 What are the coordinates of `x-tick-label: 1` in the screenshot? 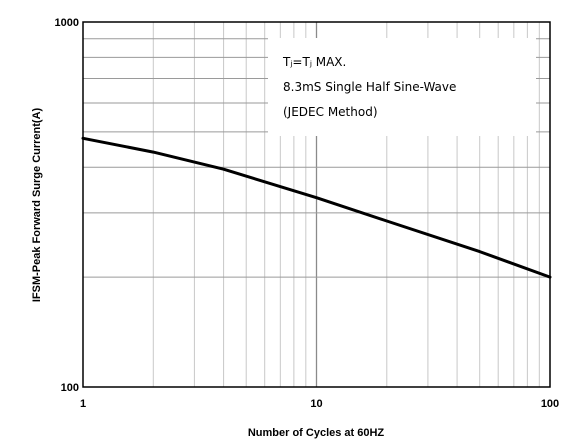 It's located at (83, 404).